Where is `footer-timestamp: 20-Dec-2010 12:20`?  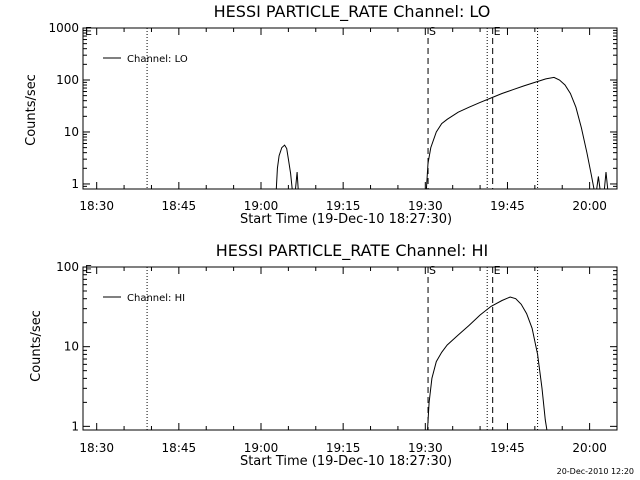
footer-timestamp: 20-Dec-2010 12:20 is located at coordinates (595, 471).